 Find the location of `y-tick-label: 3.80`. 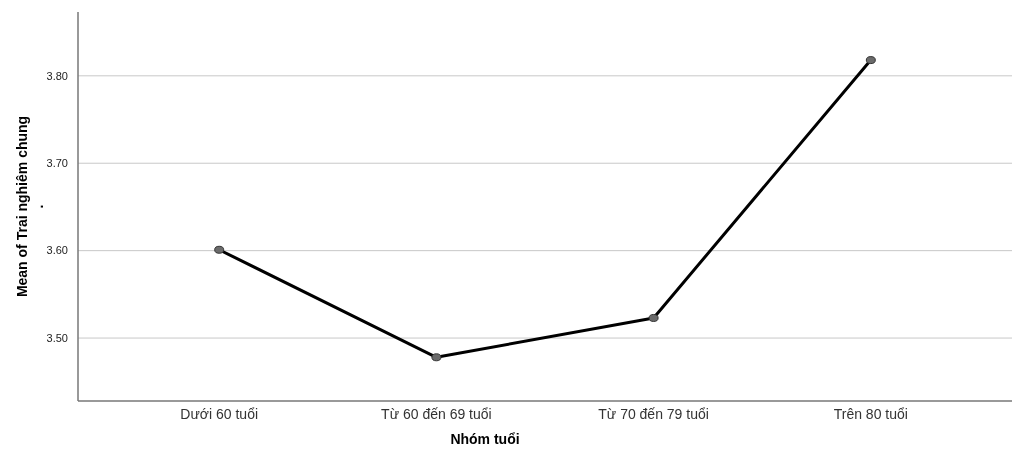

y-tick-label: 3.80 is located at coordinates (57, 75).